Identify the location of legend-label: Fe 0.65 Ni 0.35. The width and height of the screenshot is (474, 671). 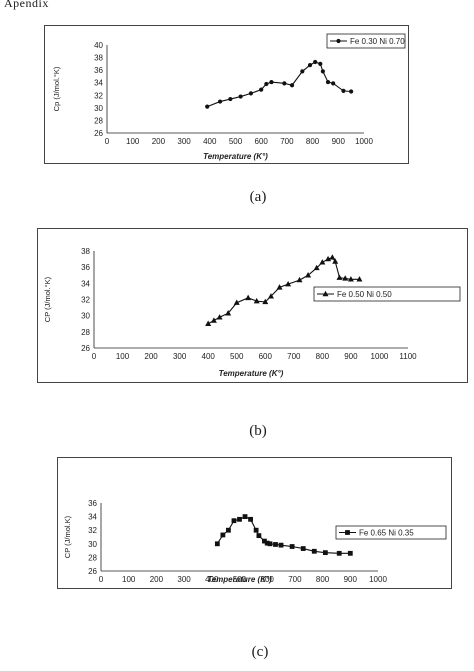
(386, 533).